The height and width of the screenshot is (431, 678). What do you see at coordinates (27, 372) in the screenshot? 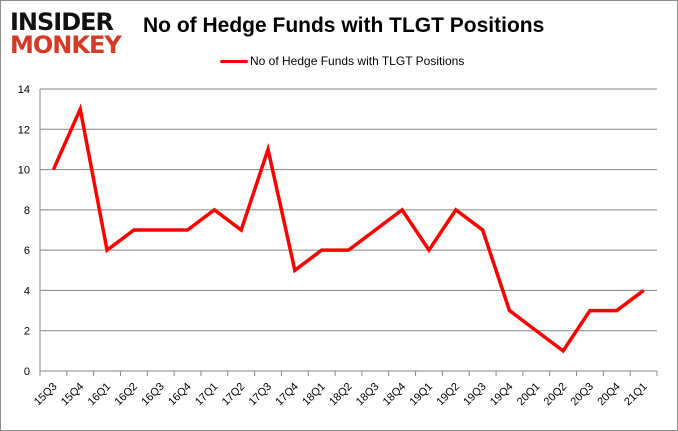
I see `y-tick-label: 0` at bounding box center [27, 372].